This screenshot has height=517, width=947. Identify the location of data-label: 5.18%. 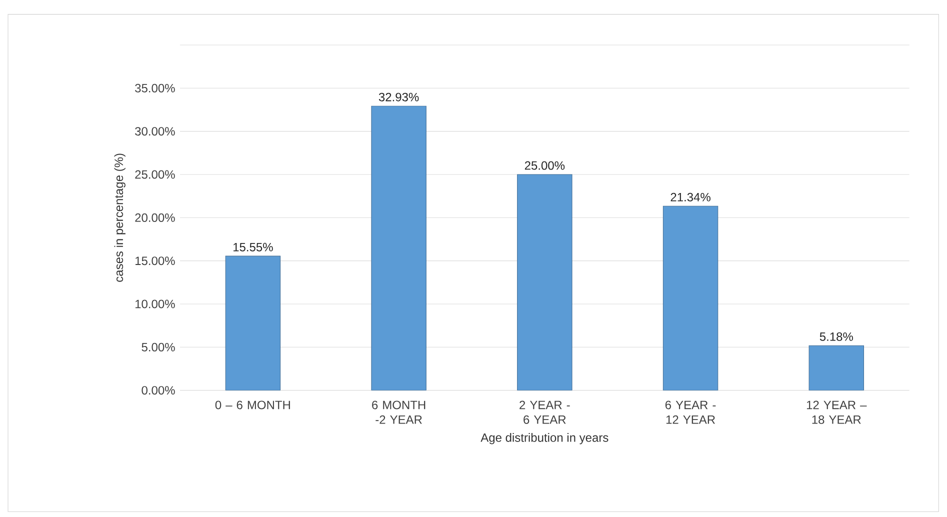
(836, 336).